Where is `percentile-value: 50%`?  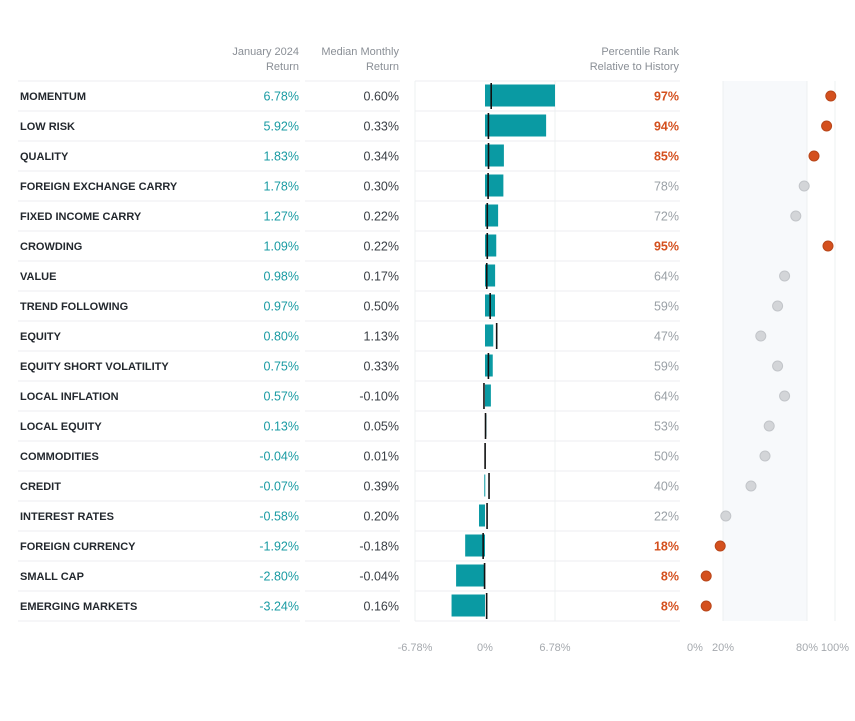
percentile-value: 50% is located at coordinates (666, 457).